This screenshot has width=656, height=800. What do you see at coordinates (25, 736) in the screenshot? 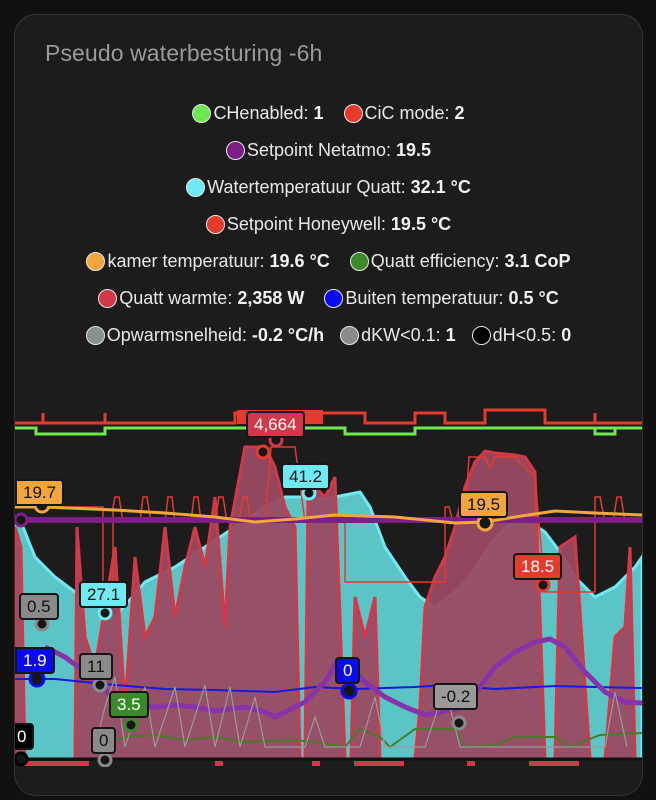
I see `label-dh-start: 0` at bounding box center [25, 736].